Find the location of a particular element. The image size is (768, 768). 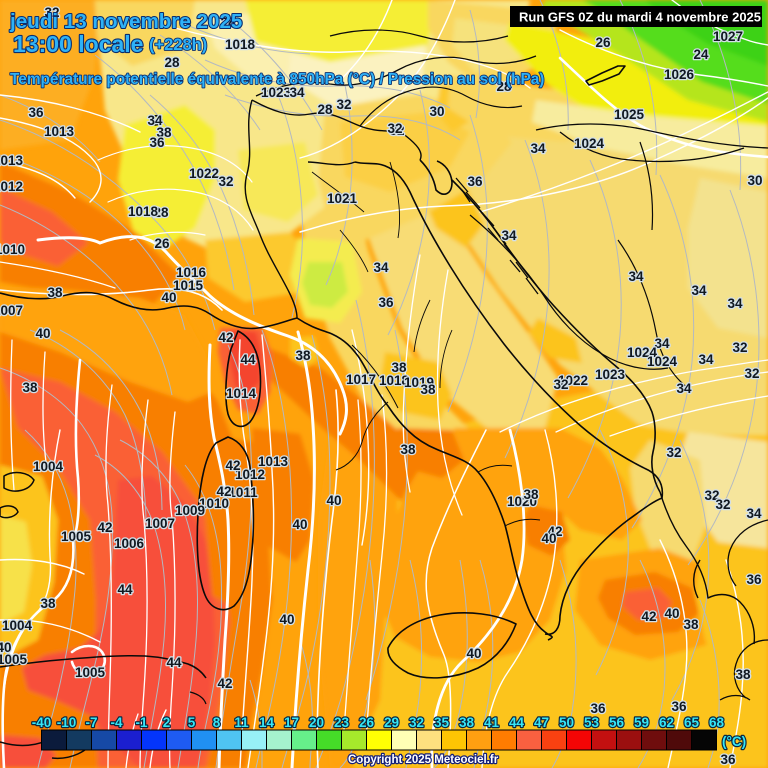

svg-text: 1012 is located at coordinates (11, 186).